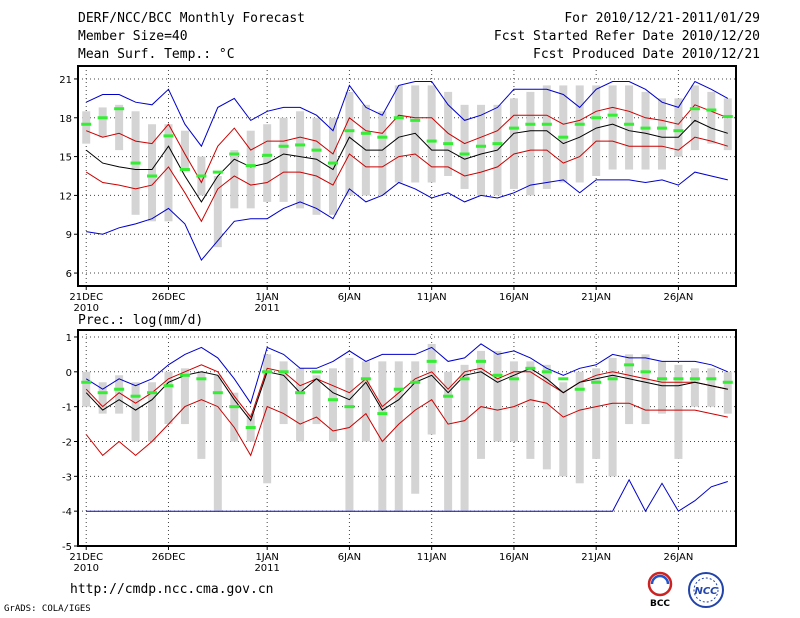  I want to click on y-tick-label: 0, so click(69, 373).